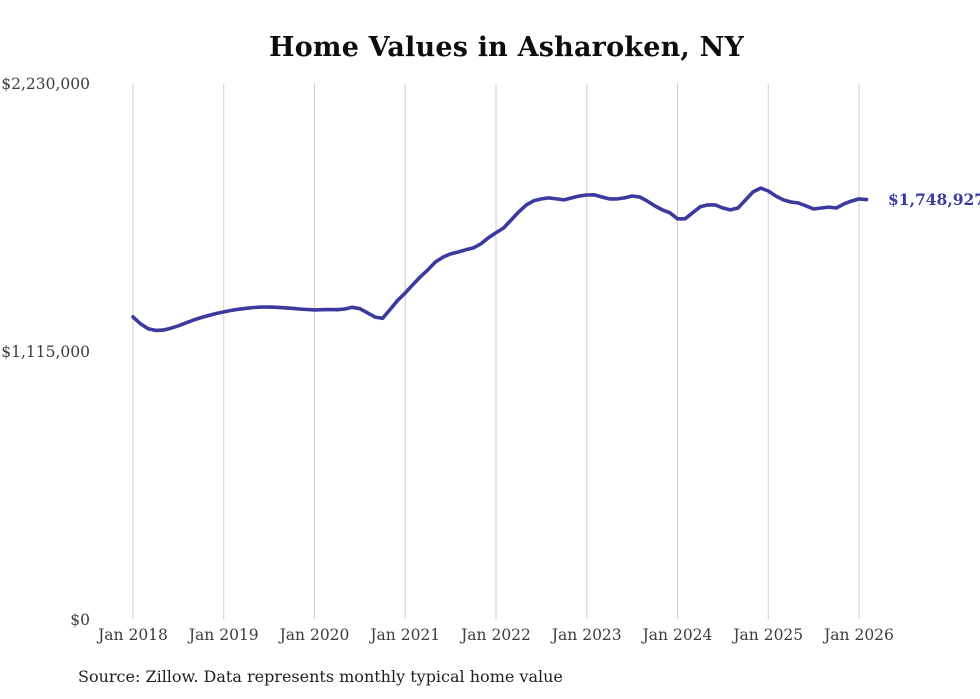  What do you see at coordinates (223, 635) in the screenshot?
I see `x-axis-label: Jan 2019` at bounding box center [223, 635].